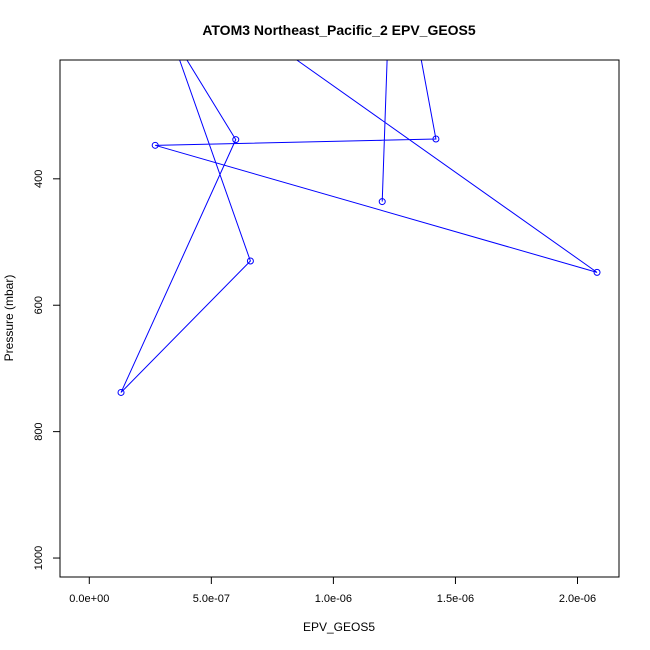  I want to click on y-tick-label: 800, so click(39, 431).